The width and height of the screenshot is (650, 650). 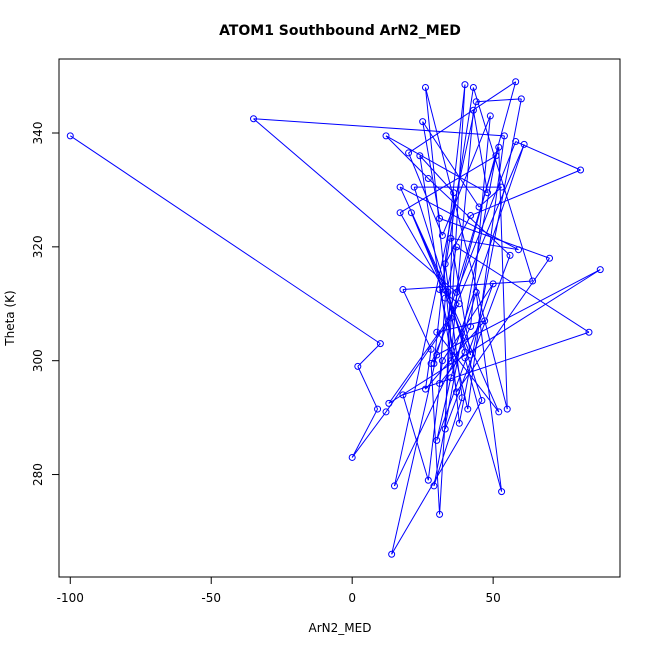 What do you see at coordinates (340, 31) in the screenshot?
I see `chart-title: ATOM1 Southbound ArN2_MED` at bounding box center [340, 31].